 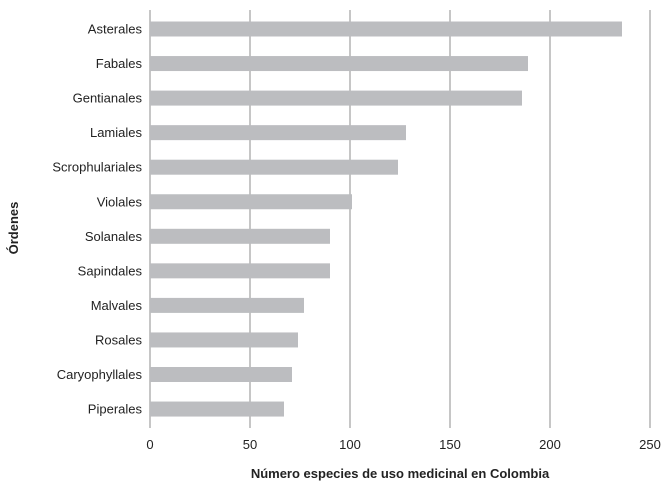 I want to click on category-label-lamiales: Lamiales, so click(x=116, y=132).